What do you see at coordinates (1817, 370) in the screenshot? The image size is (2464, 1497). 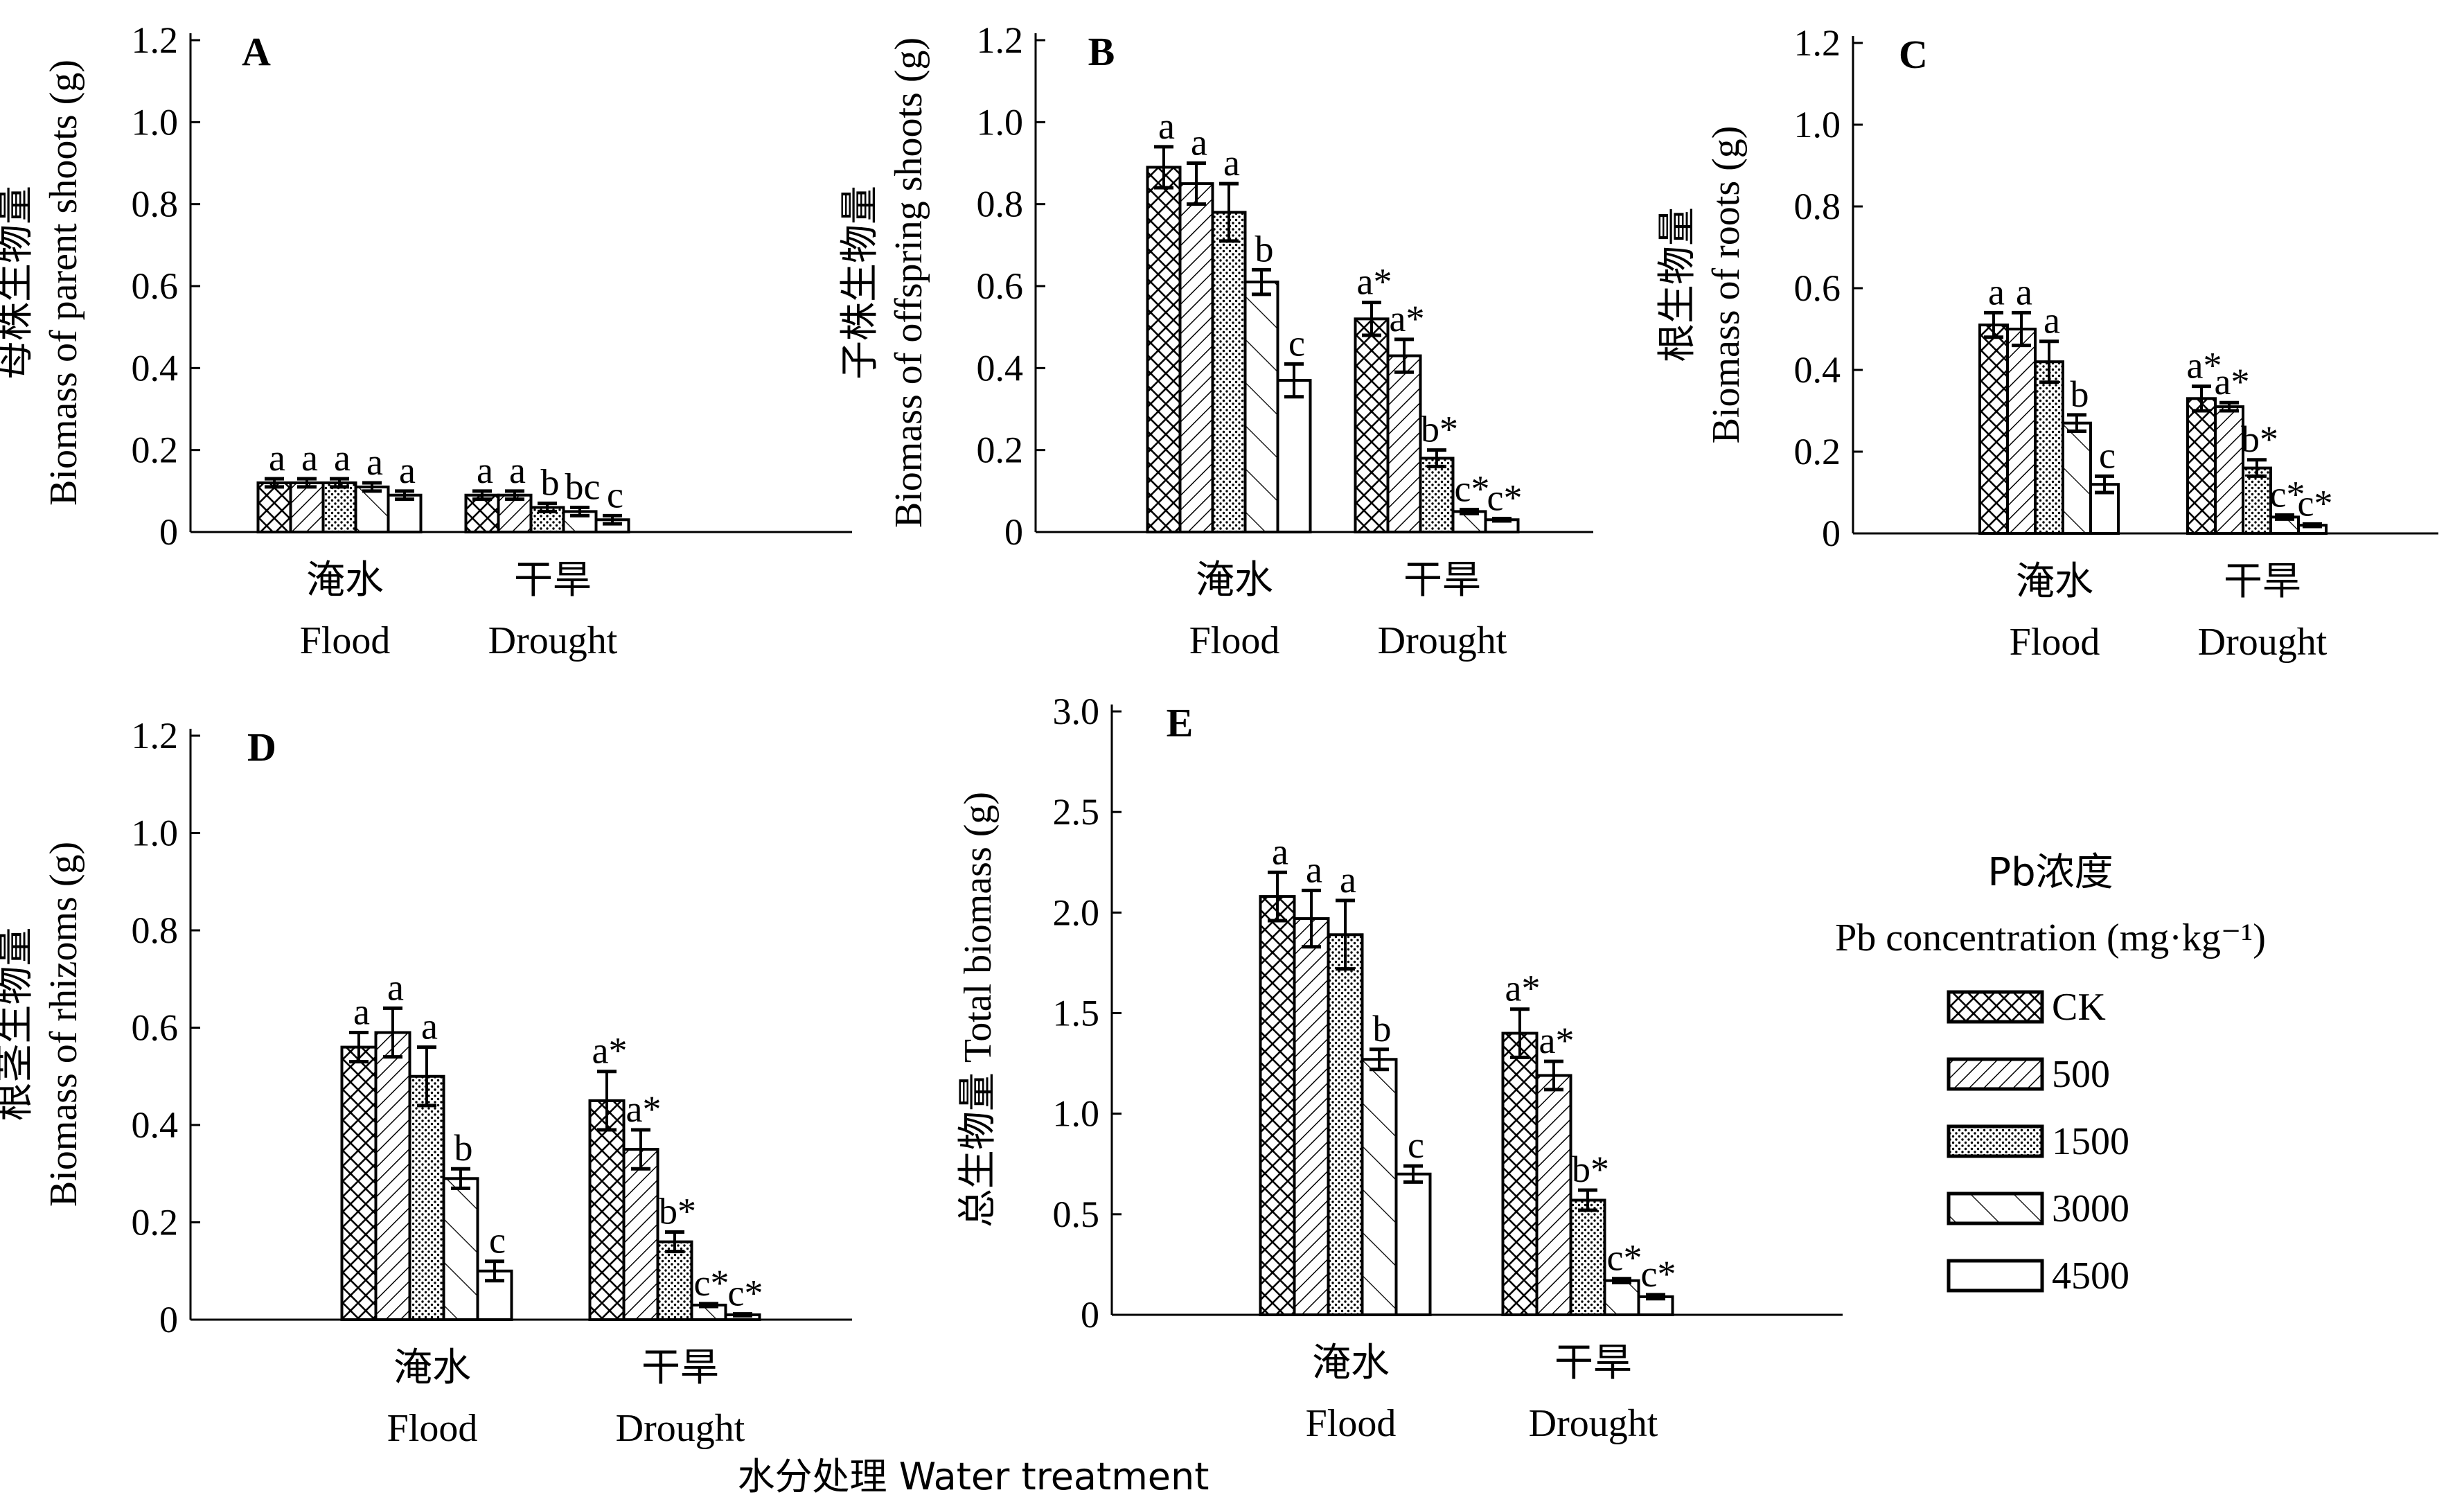 I see `panel-c-y-tick-label: 0.4` at bounding box center [1817, 370].